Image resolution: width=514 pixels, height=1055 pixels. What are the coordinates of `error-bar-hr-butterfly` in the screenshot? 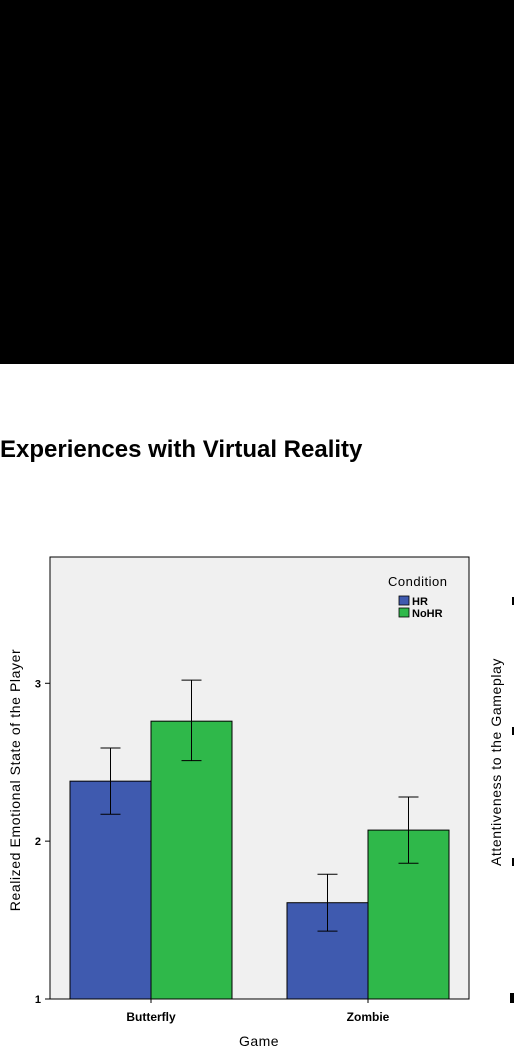 It's located at (110, 781).